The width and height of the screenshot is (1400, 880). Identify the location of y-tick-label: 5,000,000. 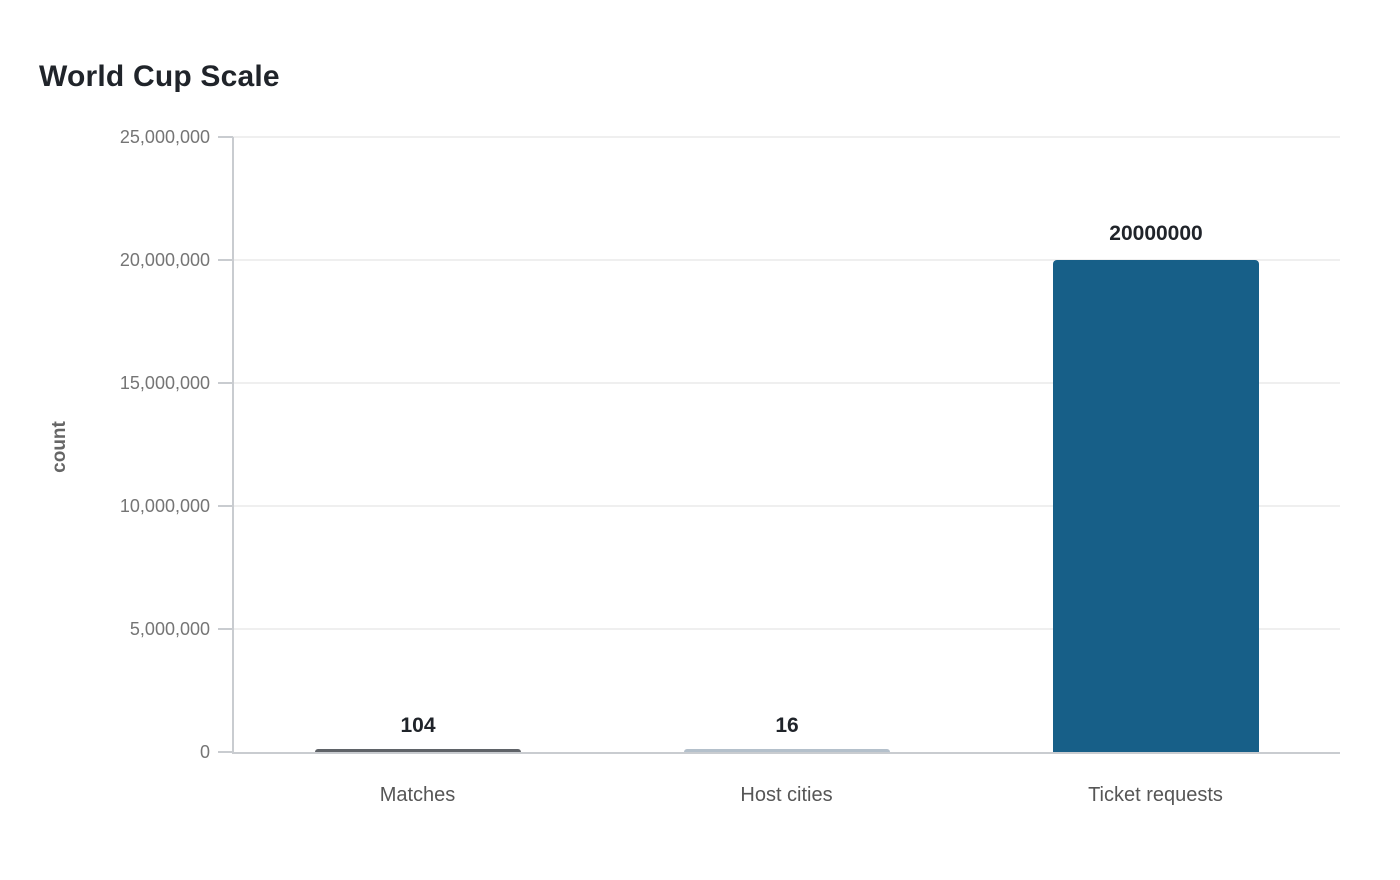
(169, 629).